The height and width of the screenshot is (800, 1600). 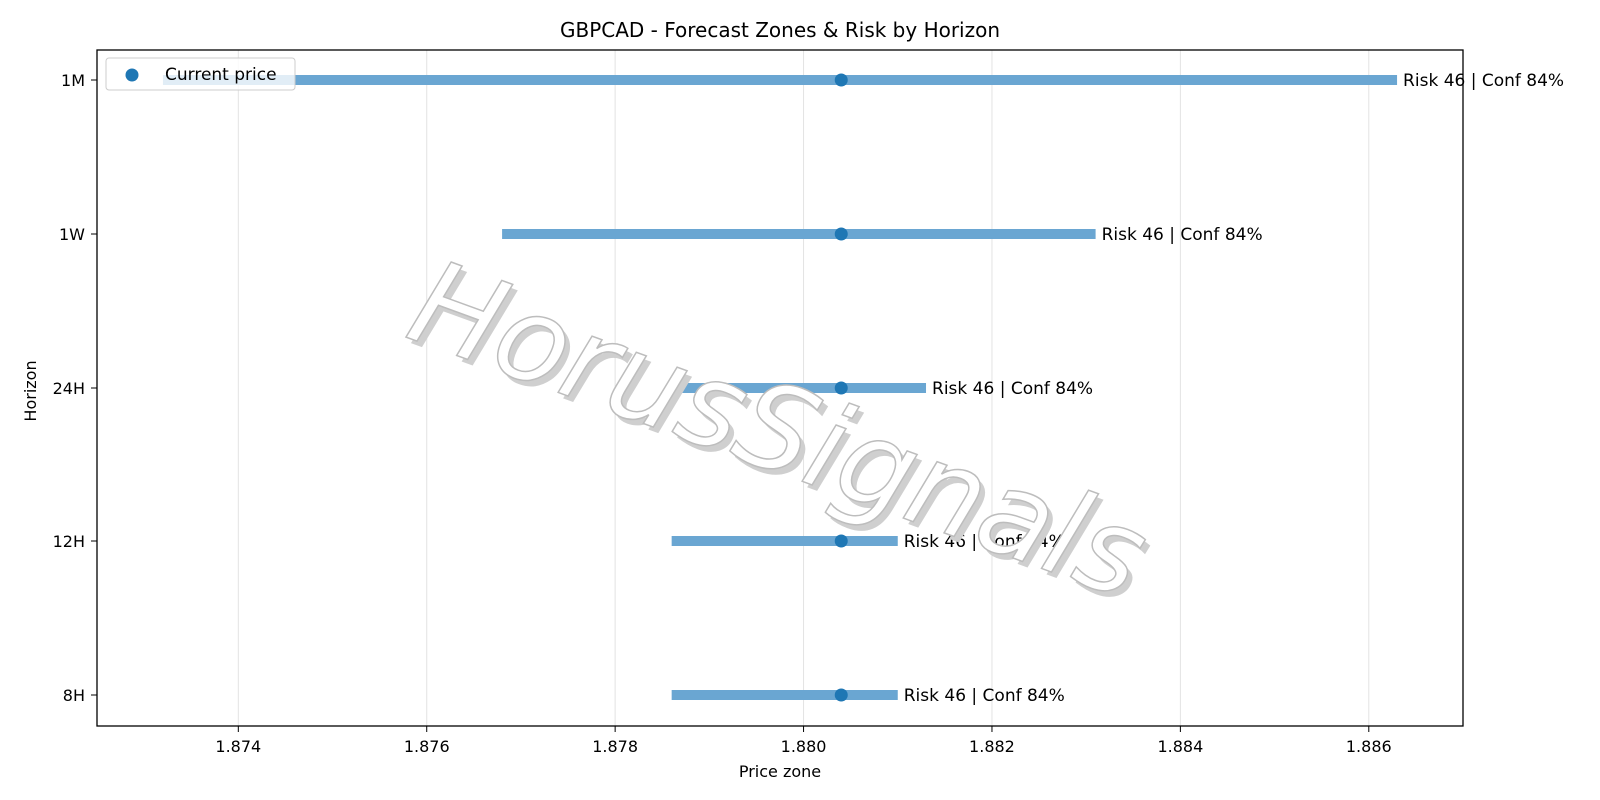 What do you see at coordinates (1180, 746) in the screenshot?
I see `x-tick-label: 1.884` at bounding box center [1180, 746].